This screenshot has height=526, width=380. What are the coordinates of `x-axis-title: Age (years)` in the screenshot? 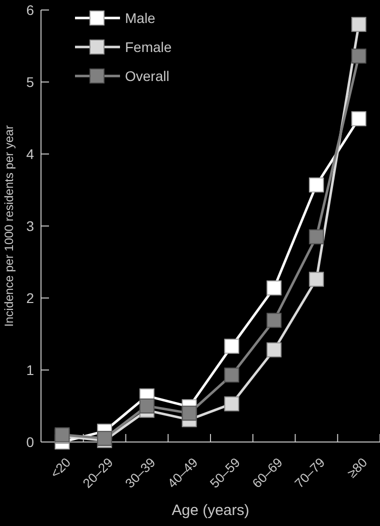 It's located at (211, 510).